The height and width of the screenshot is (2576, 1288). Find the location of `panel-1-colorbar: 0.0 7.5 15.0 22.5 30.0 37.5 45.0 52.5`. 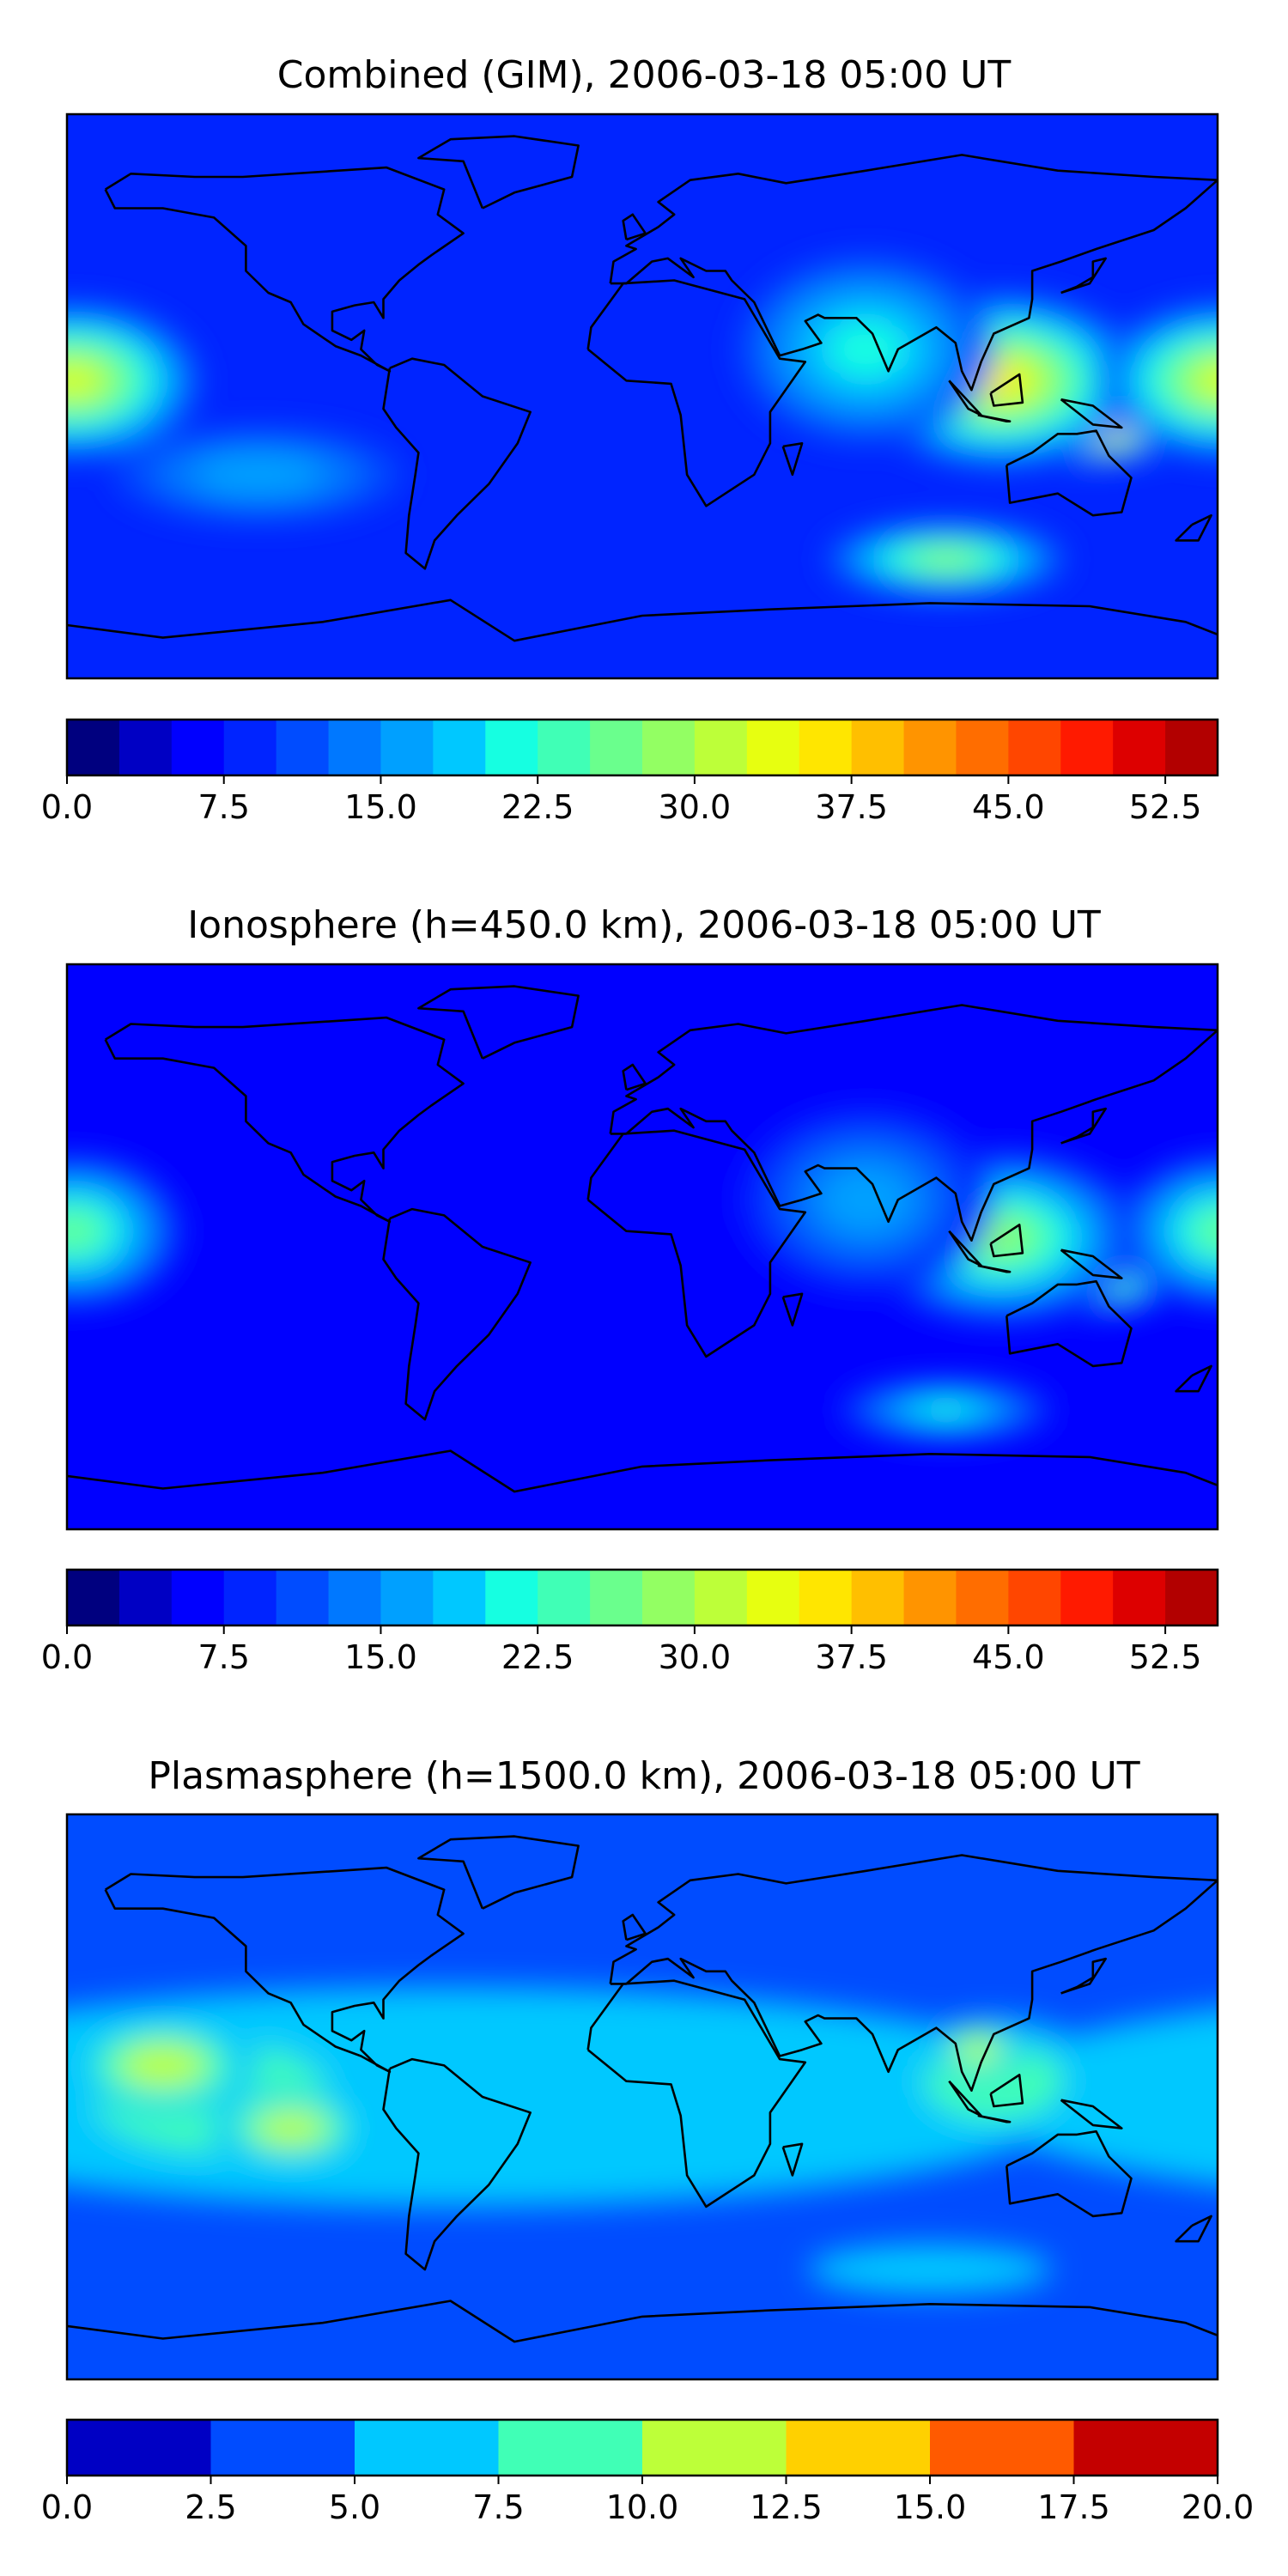

panel-1-colorbar: 0.0 7.5 15.0 22.5 30.0 37.5 45.0 52.5 is located at coordinates (630, 772).